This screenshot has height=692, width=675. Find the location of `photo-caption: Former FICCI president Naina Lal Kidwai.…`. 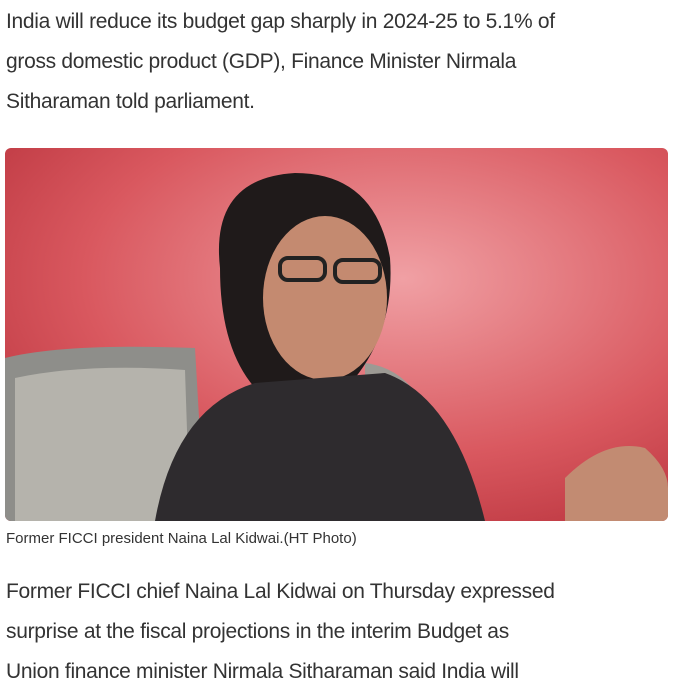

photo-caption: Former FICCI president Naina Lal Kidwai.… is located at coordinates (181, 538).